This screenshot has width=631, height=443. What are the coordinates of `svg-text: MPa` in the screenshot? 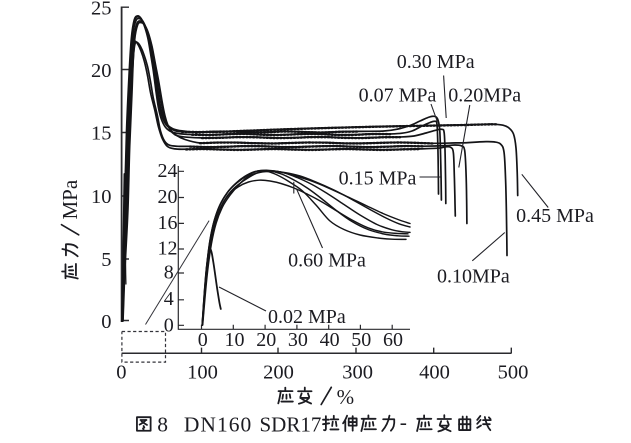 It's located at (70, 199).